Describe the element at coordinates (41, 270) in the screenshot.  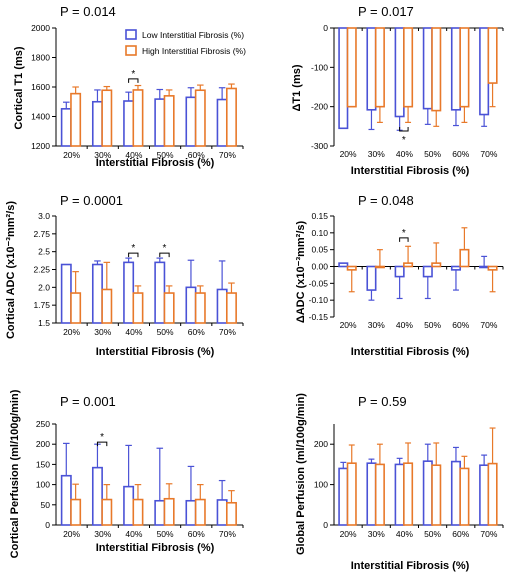
I see `y-tick-label: 2.25` at that location.